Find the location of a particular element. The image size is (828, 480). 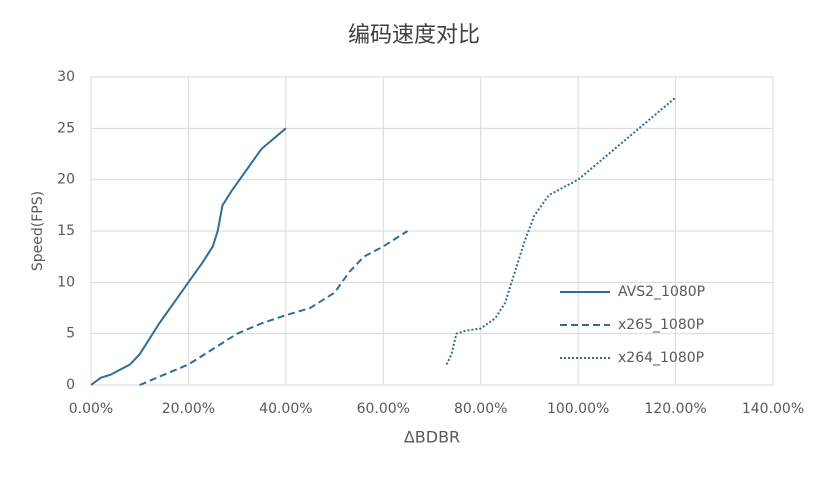

series-line is located at coordinates (188, 256).